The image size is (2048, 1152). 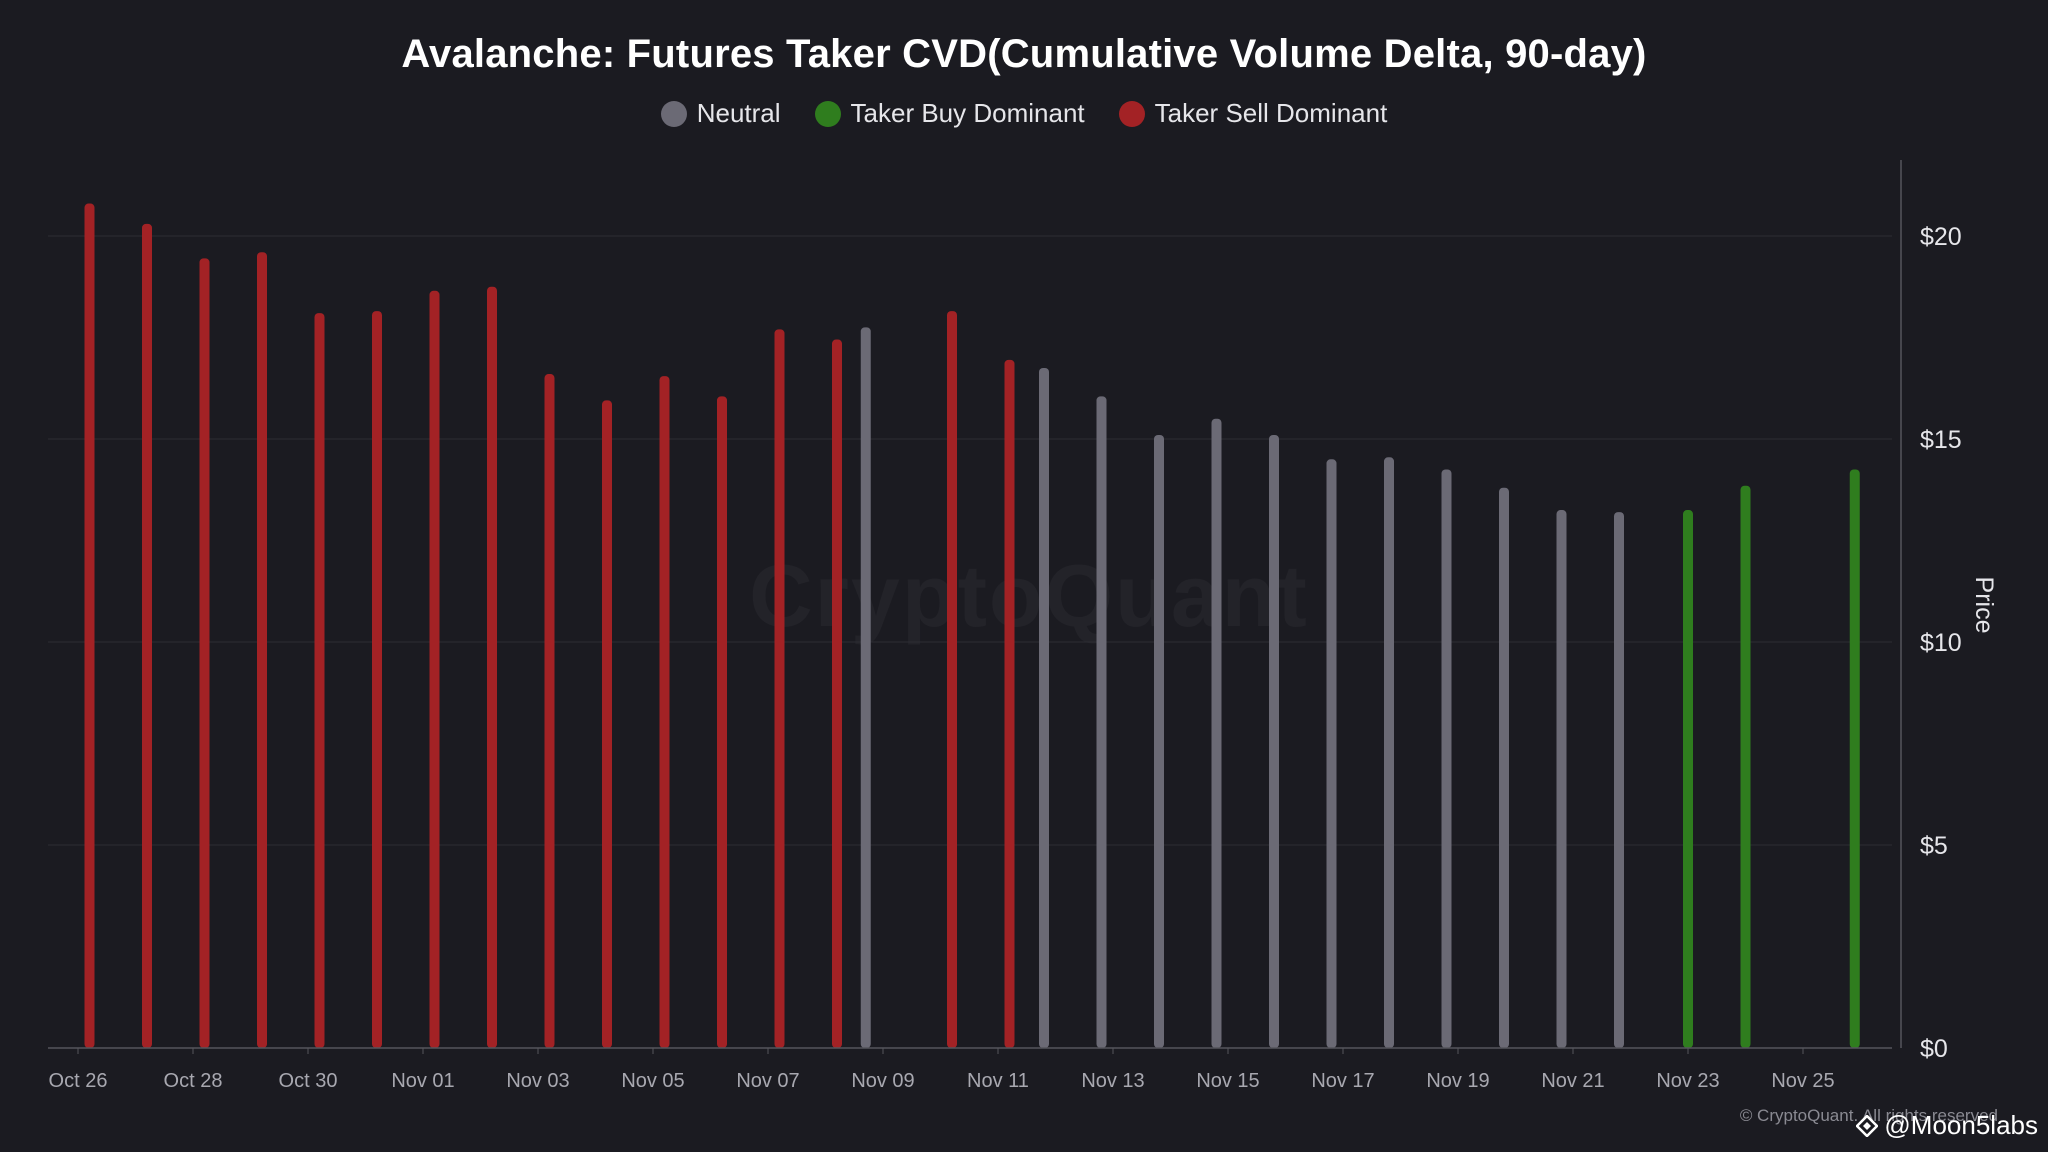 I want to click on x-tick-label: Nov 17, so click(x=1342, y=1081).